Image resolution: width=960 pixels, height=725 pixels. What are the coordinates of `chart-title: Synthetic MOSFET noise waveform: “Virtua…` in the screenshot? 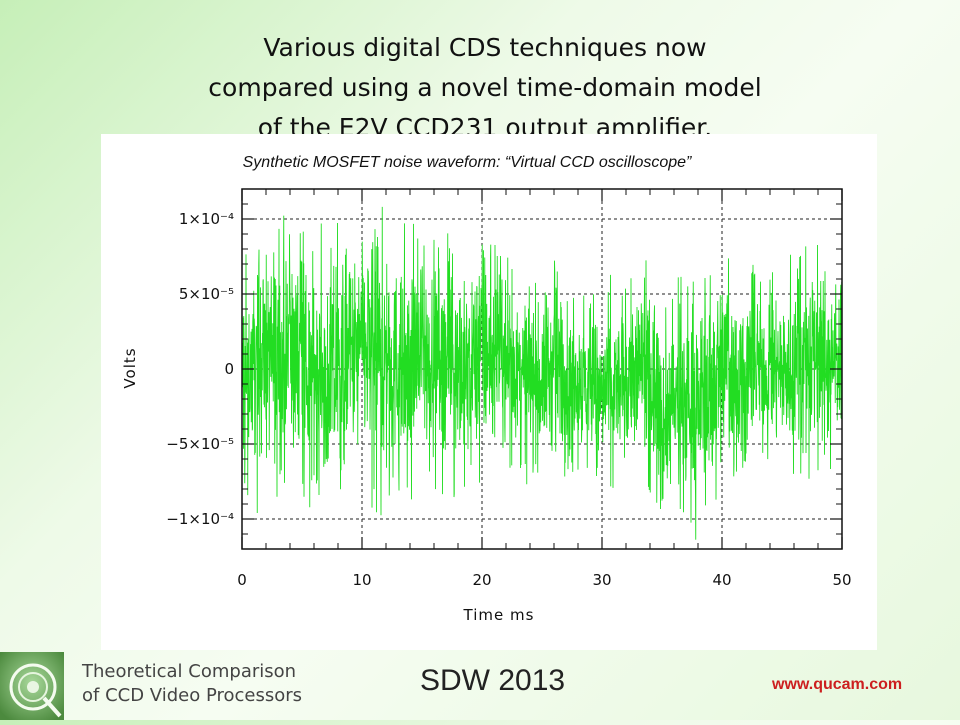 It's located at (467, 162).